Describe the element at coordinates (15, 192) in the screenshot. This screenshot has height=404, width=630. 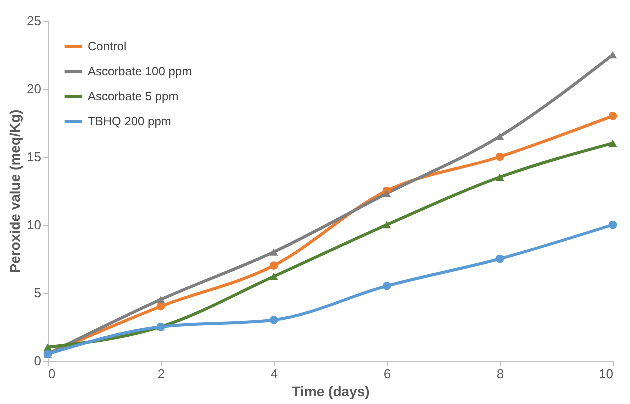
I see `y-axis-title: Peroxide value (meq/Kg)` at that location.